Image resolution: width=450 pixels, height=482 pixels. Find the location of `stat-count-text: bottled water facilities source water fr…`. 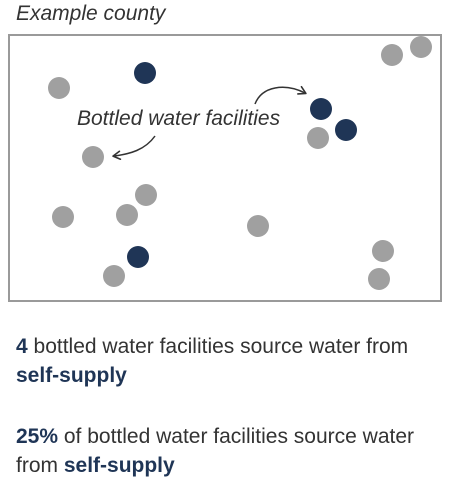

stat-count-text: bottled water facilities source water fr… is located at coordinates (218, 346).